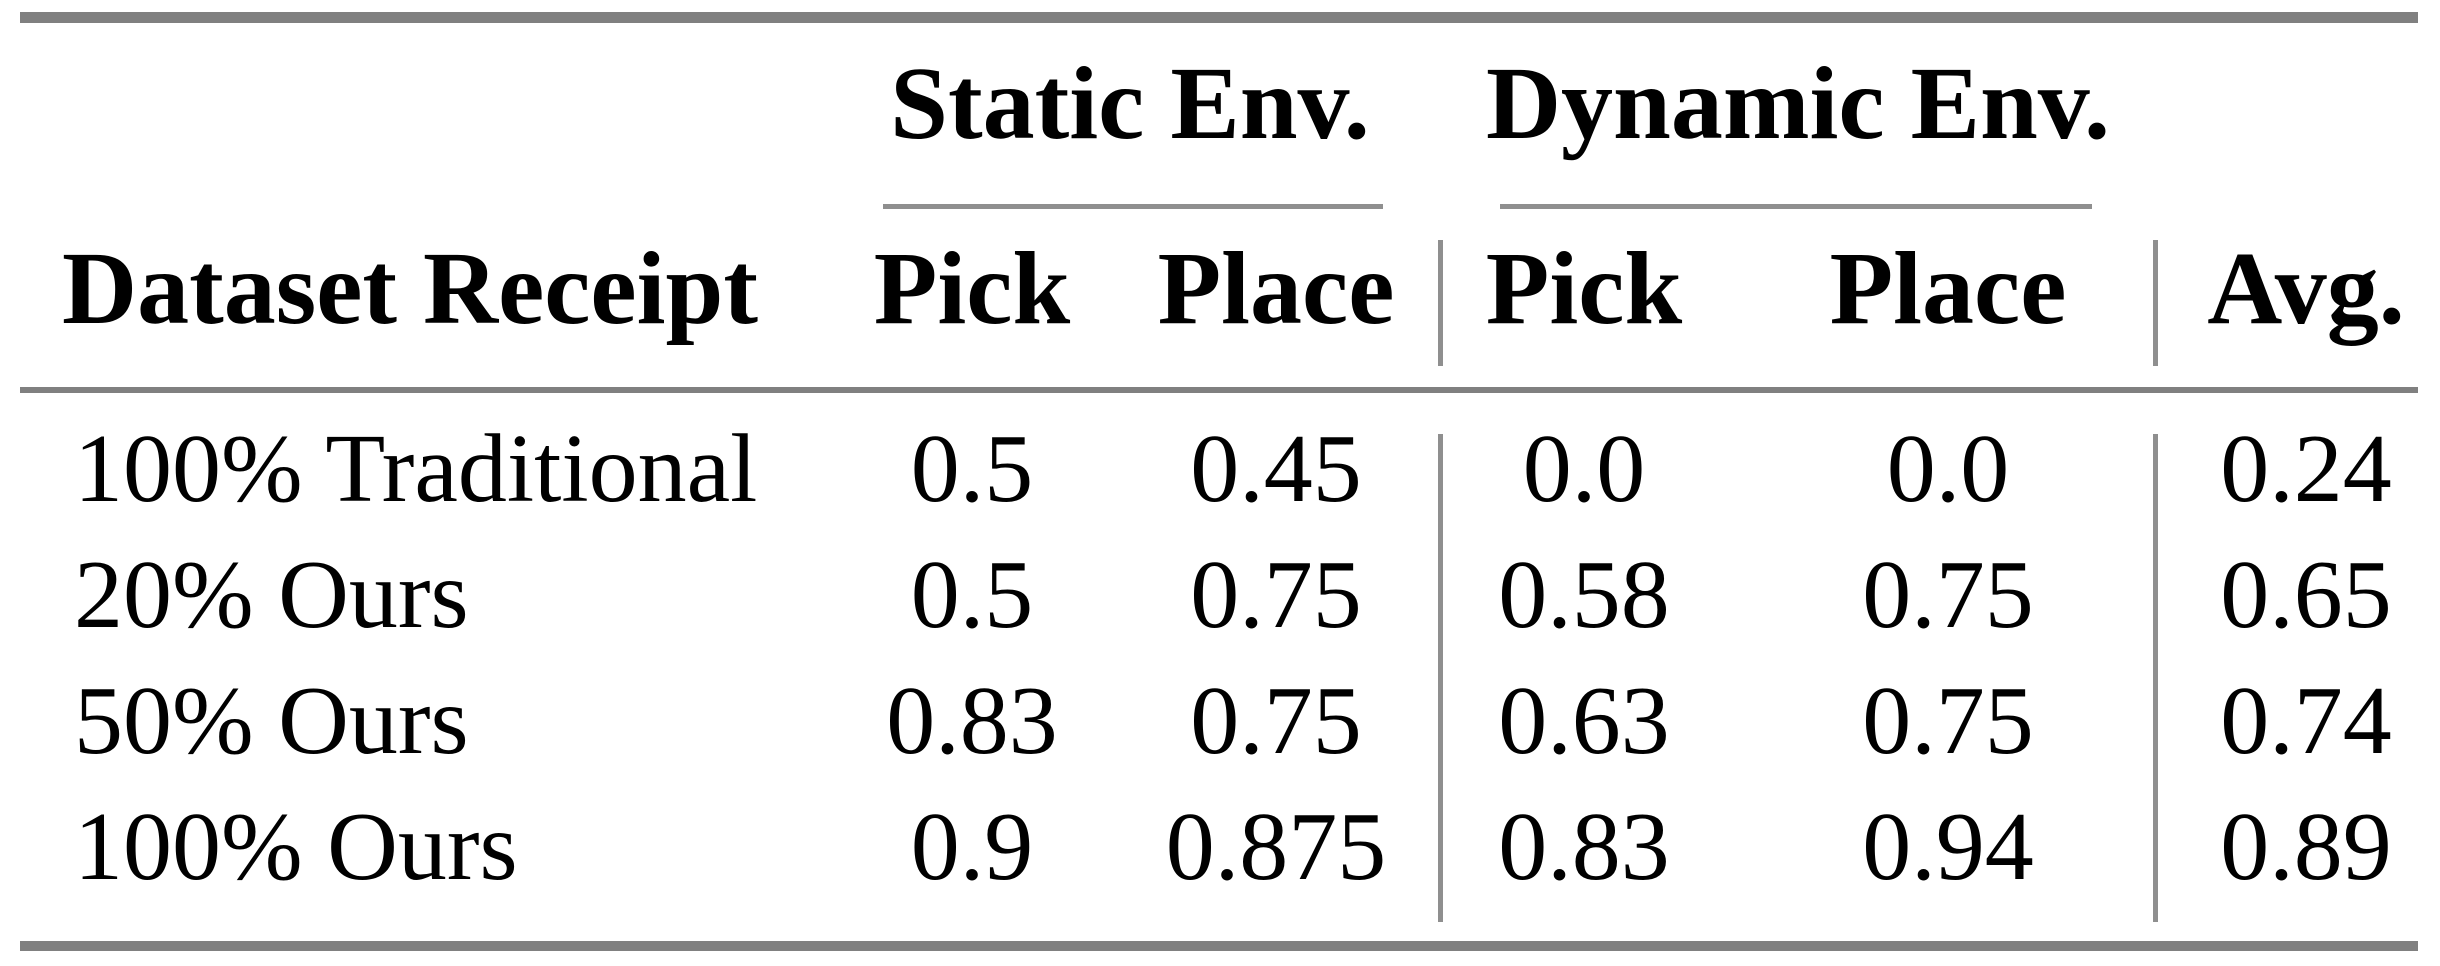 The width and height of the screenshot is (2440, 966). Describe the element at coordinates (1219, 17) in the screenshot. I see `top-rule` at that location.